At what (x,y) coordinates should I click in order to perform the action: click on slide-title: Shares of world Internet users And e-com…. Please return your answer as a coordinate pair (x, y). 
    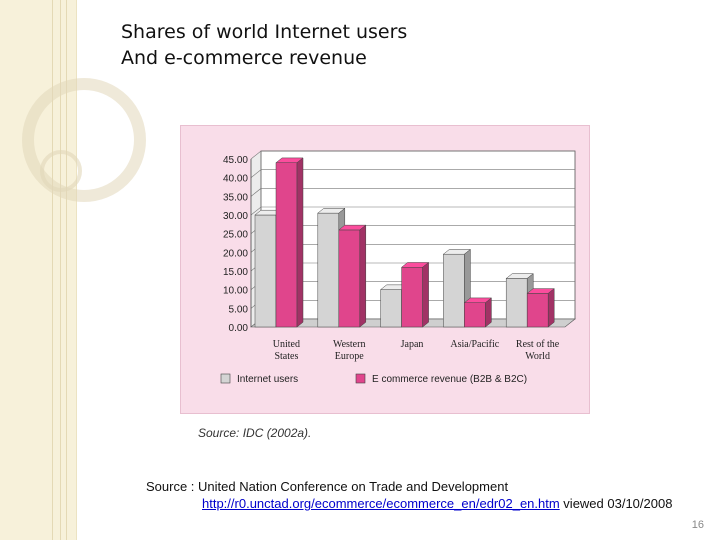
    Looking at the image, I should click on (264, 45).